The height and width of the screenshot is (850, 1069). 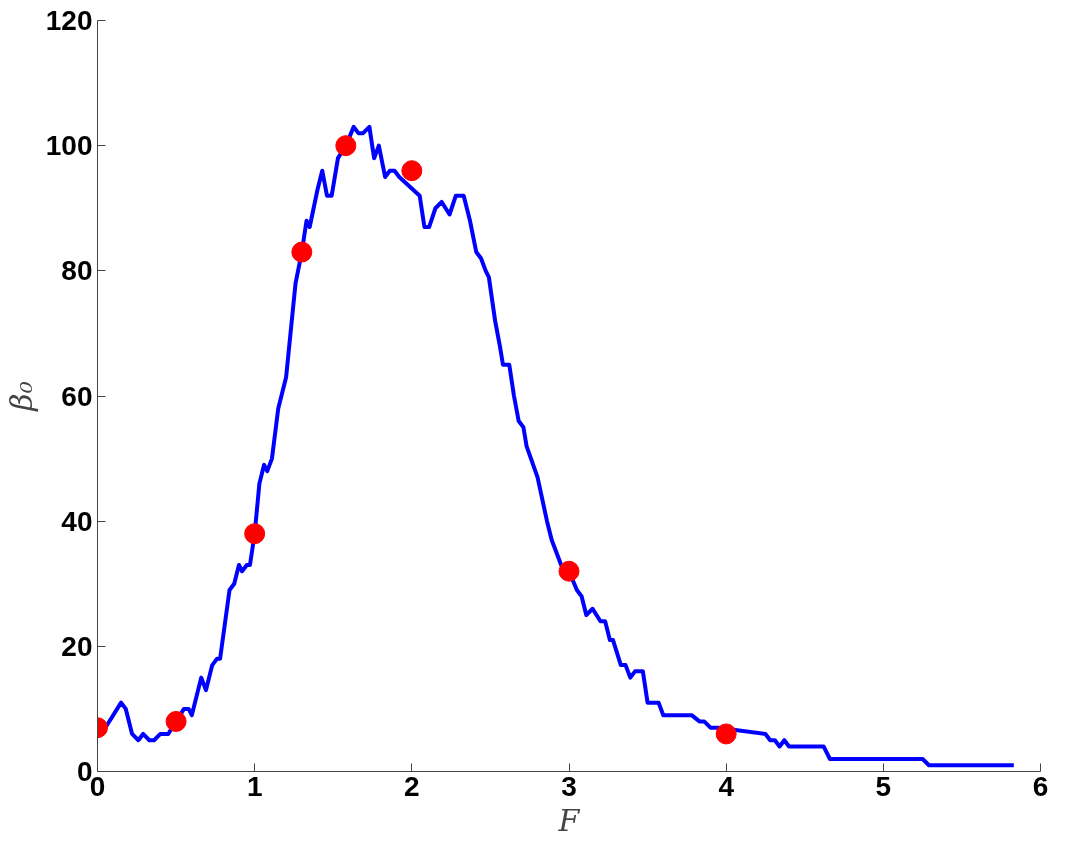 What do you see at coordinates (77, 521) in the screenshot?
I see `y-tick-label: 40` at bounding box center [77, 521].